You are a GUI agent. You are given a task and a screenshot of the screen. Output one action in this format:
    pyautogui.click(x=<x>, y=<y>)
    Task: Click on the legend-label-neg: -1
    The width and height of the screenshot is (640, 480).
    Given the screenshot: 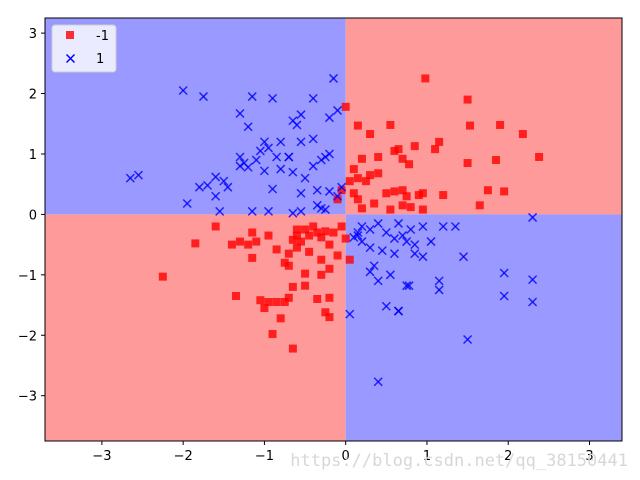 What is the action you would take?
    pyautogui.click(x=102, y=36)
    